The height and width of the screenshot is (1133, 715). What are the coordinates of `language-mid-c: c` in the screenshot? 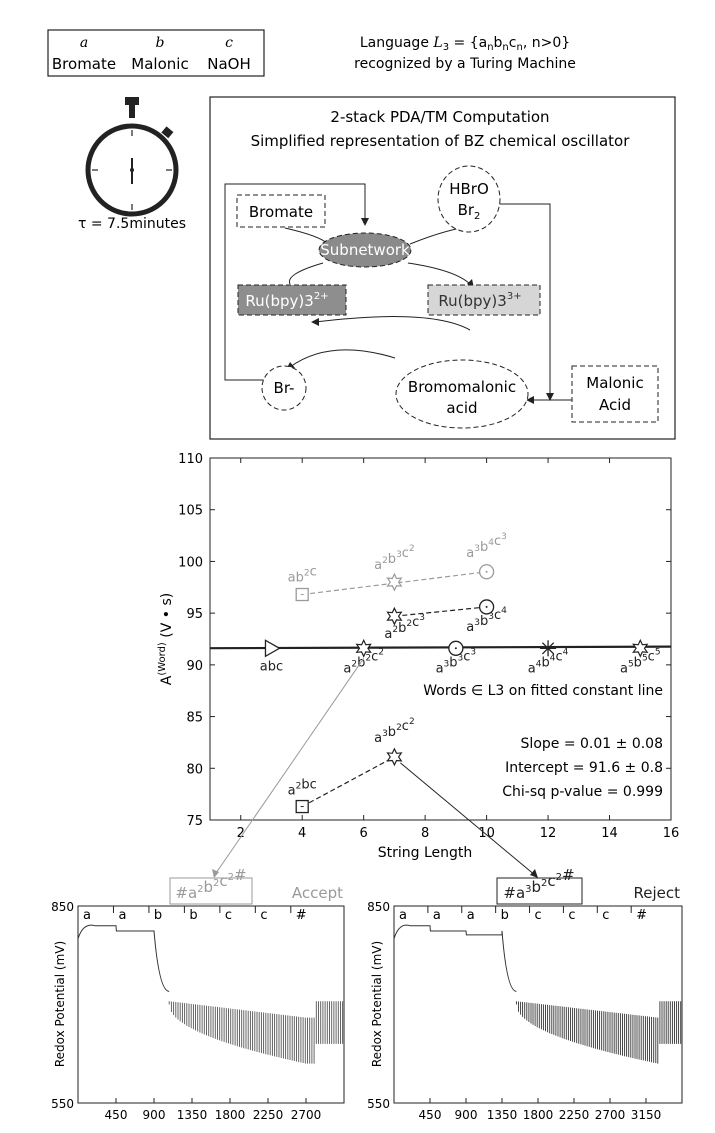 It's located at (513, 43).